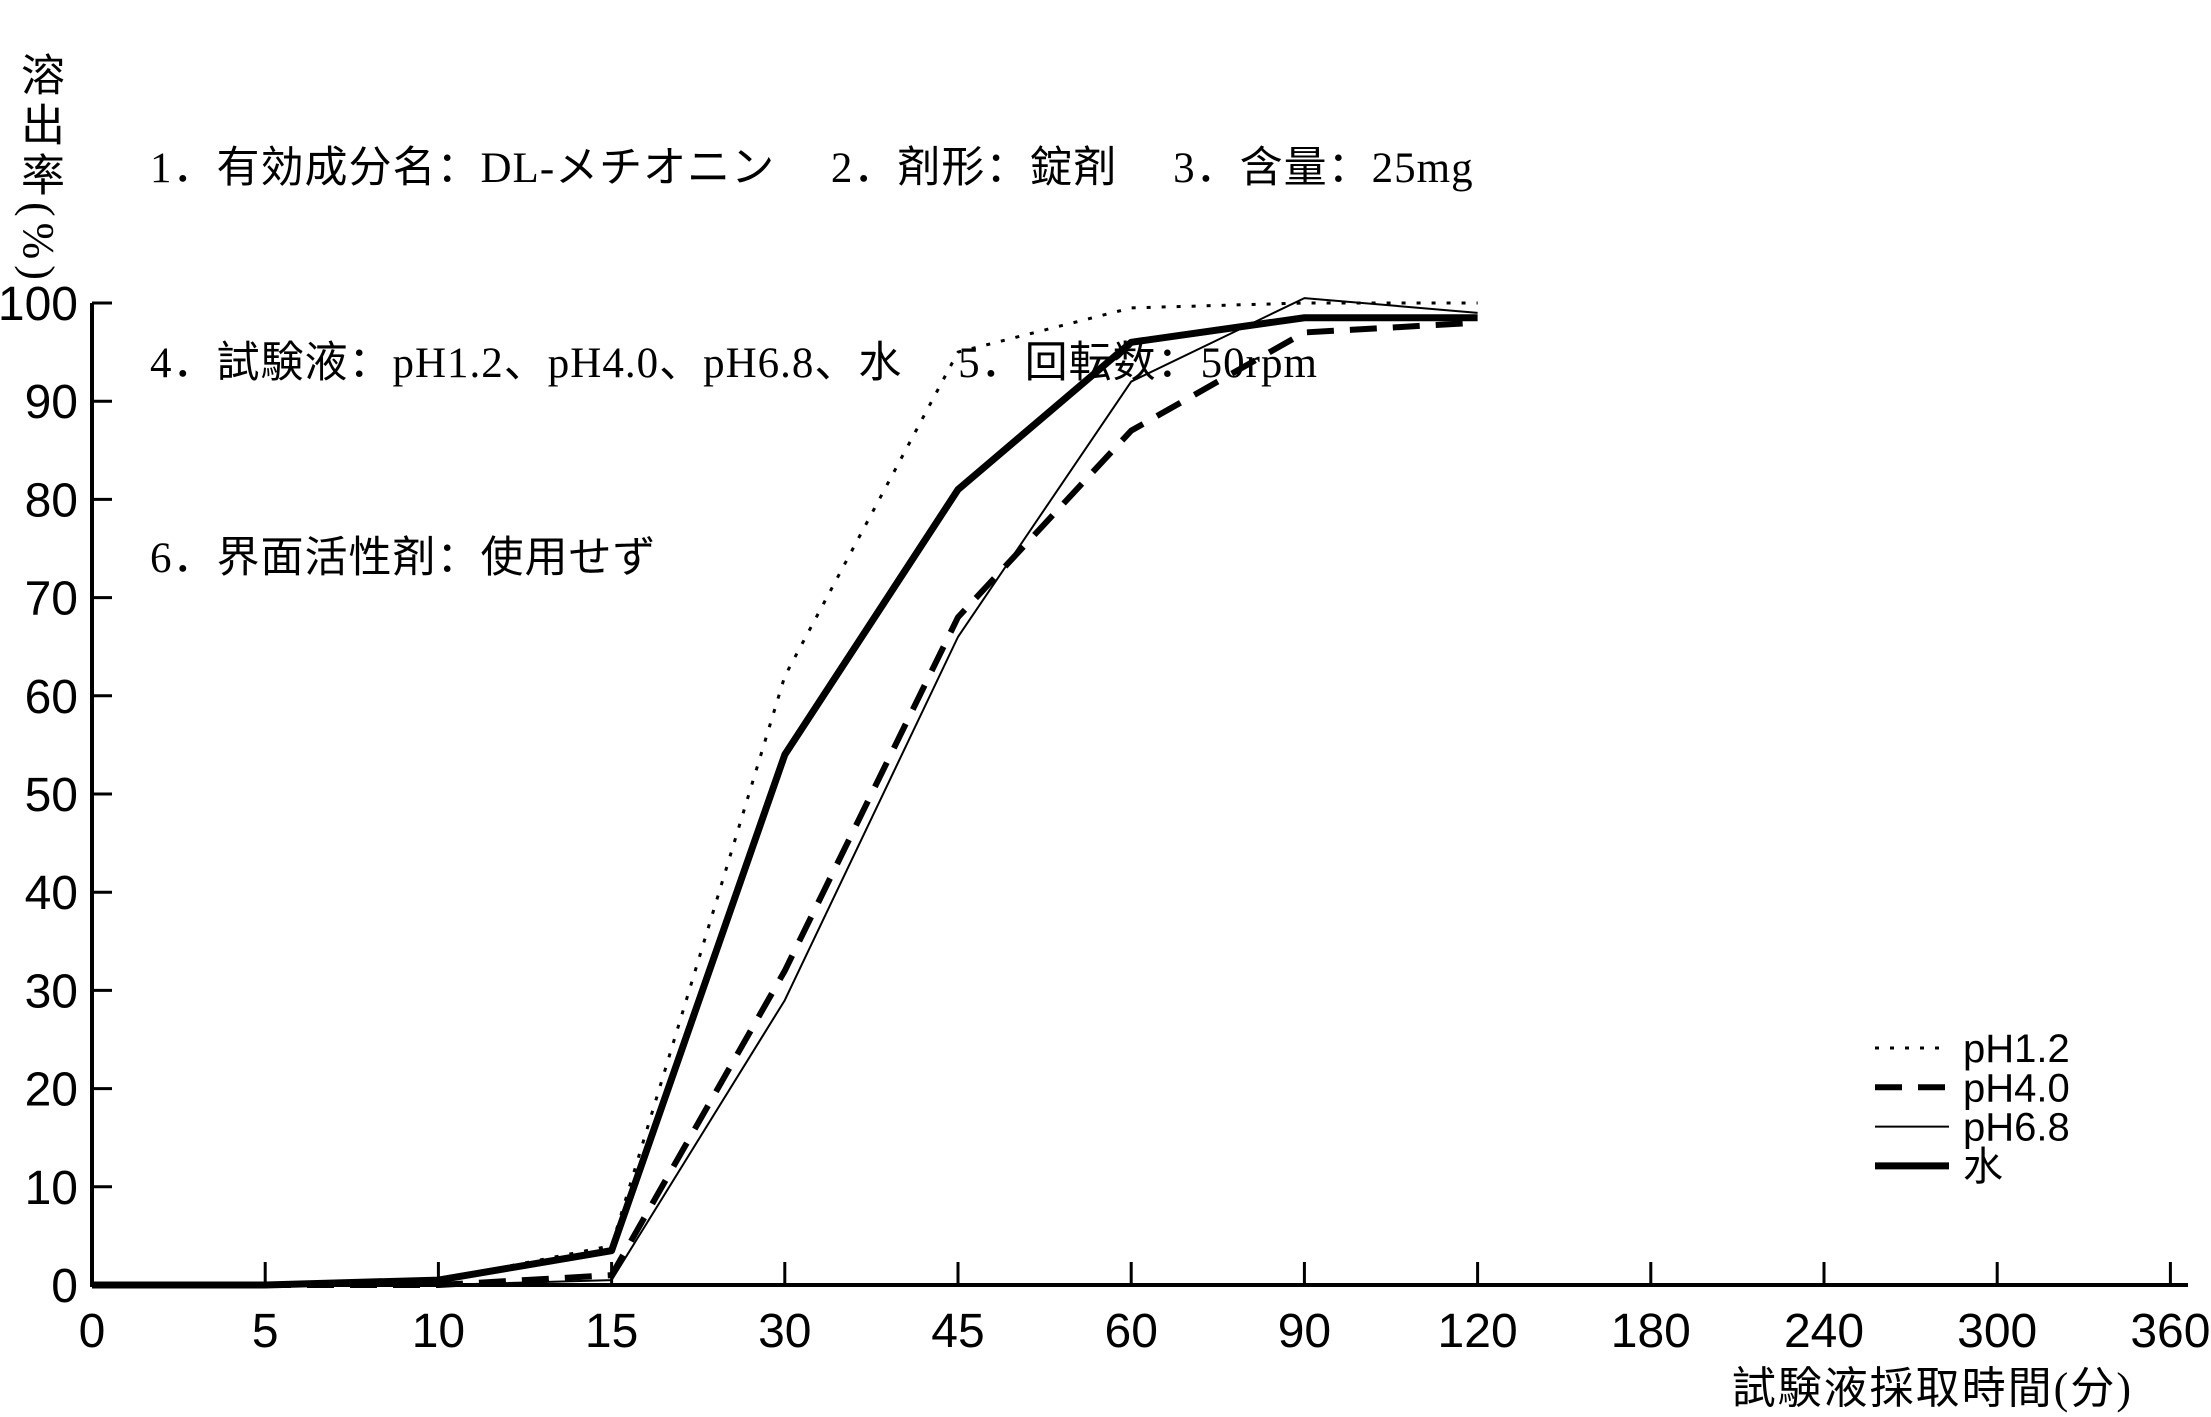  What do you see at coordinates (1997, 1331) in the screenshot?
I see `x-tick-label: 300` at bounding box center [1997, 1331].